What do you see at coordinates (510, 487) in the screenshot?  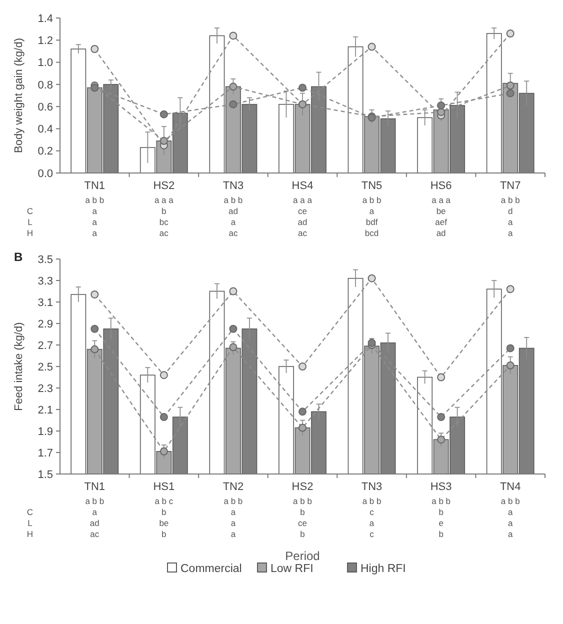 I see `x-tick-label: TN4` at bounding box center [510, 487].